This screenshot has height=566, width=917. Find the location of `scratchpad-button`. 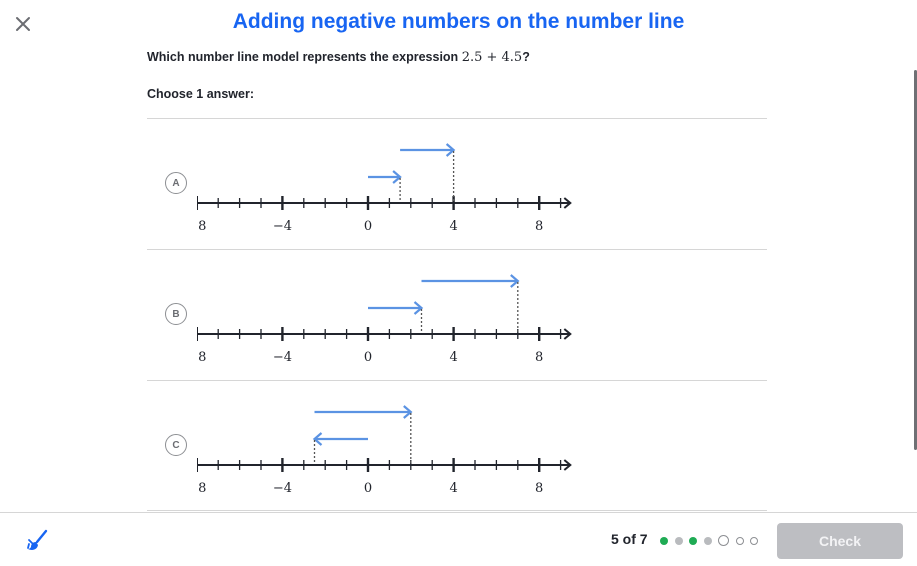

scratchpad-button is located at coordinates (38, 541).